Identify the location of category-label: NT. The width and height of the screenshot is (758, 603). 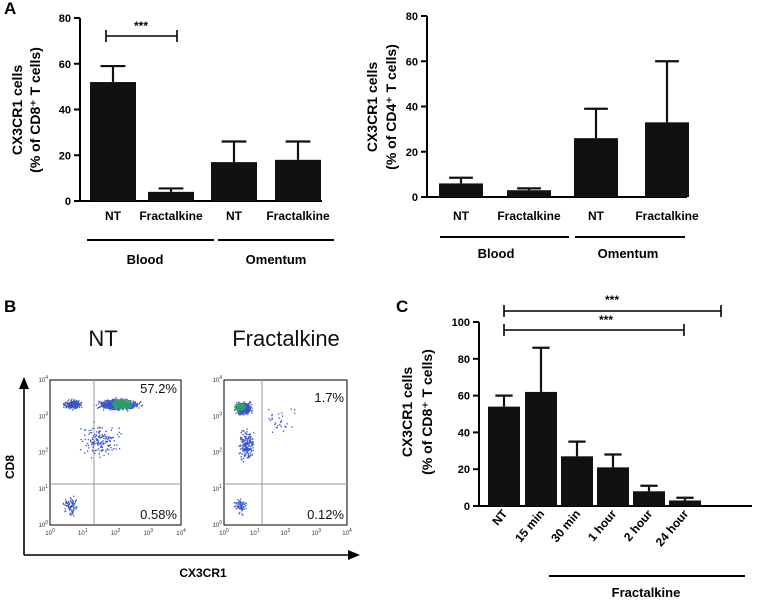
(461, 216).